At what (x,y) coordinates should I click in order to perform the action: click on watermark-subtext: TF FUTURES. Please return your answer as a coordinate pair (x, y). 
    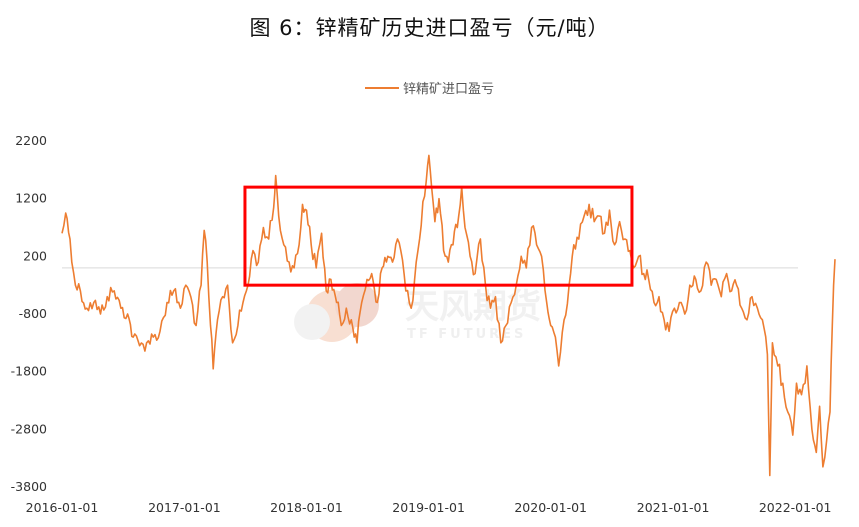
    Looking at the image, I should click on (466, 334).